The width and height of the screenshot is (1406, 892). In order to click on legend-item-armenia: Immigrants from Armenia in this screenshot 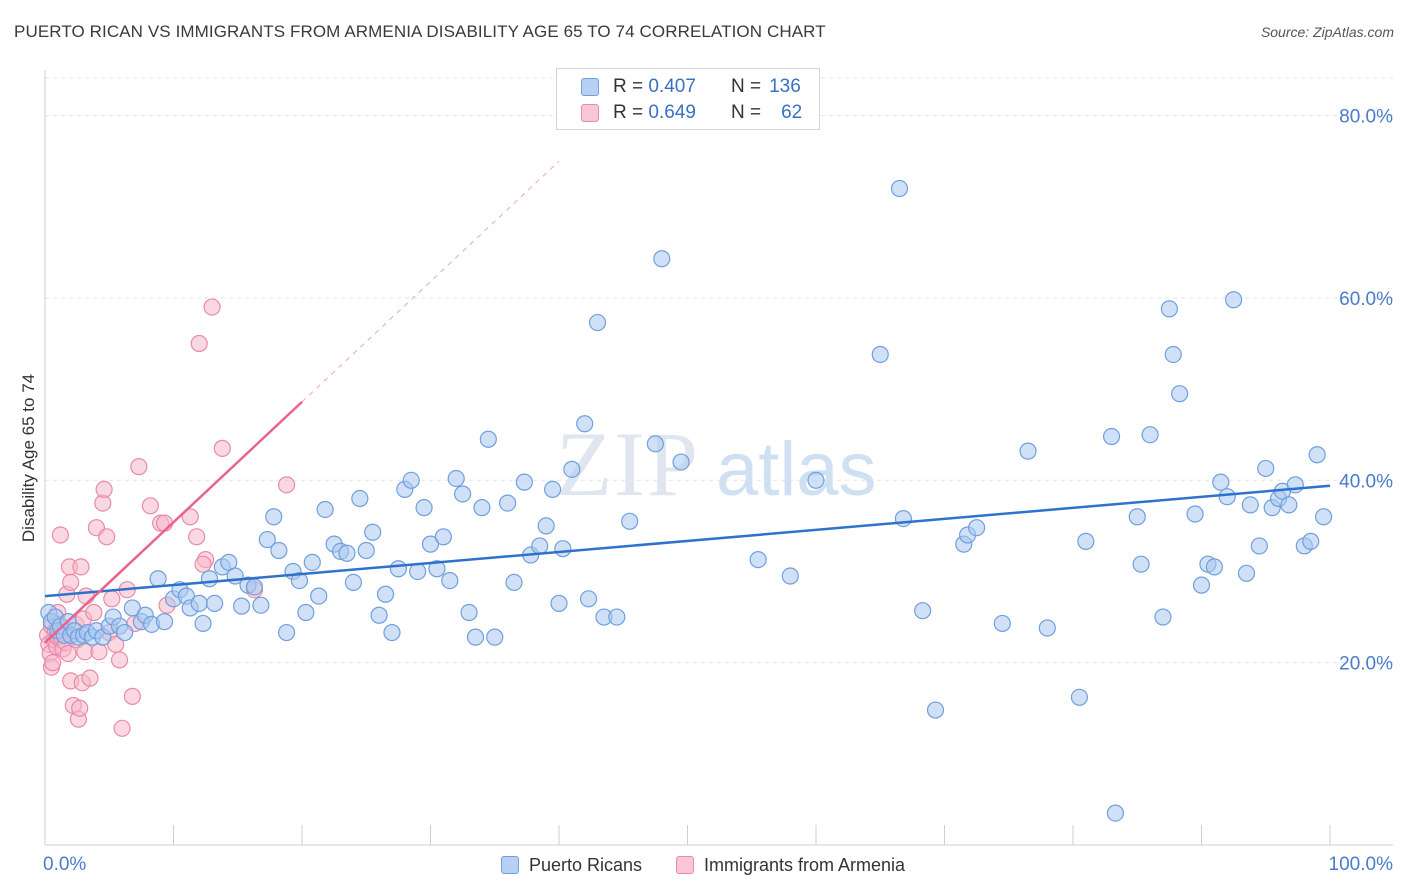, I will do `click(790, 865)`.